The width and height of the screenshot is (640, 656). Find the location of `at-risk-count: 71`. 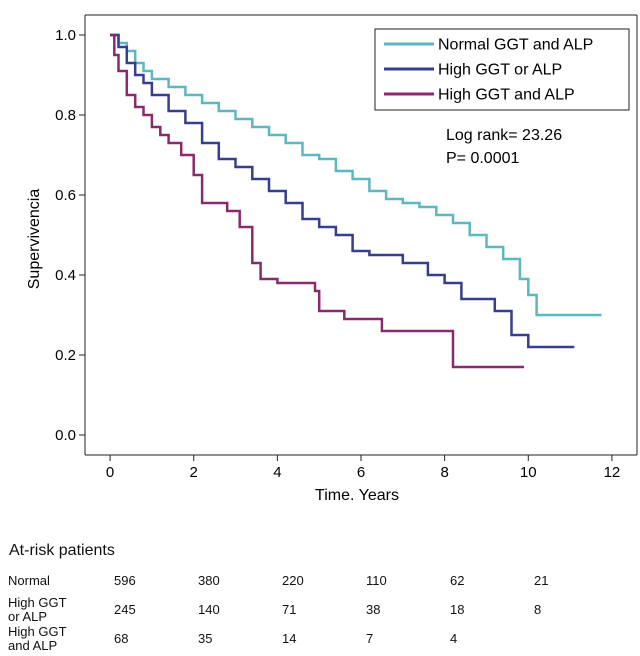

at-risk-count: 71 is located at coordinates (289, 609).